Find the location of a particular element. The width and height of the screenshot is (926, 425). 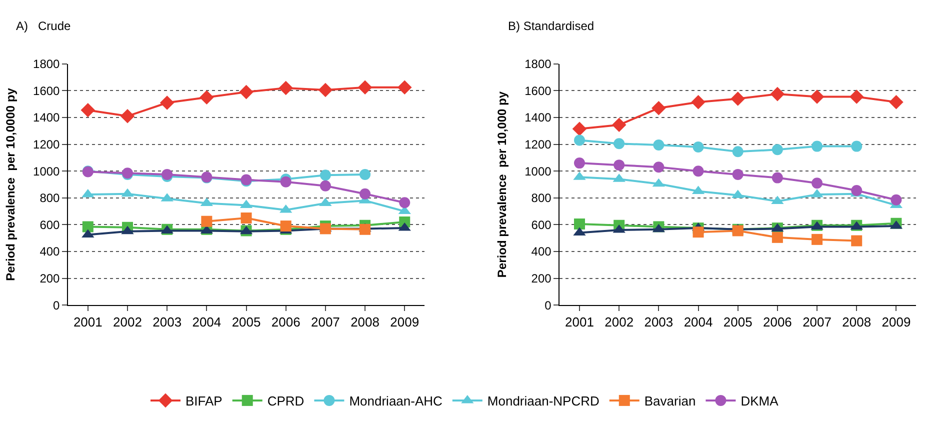

legend-label: CPRD is located at coordinates (285, 401).